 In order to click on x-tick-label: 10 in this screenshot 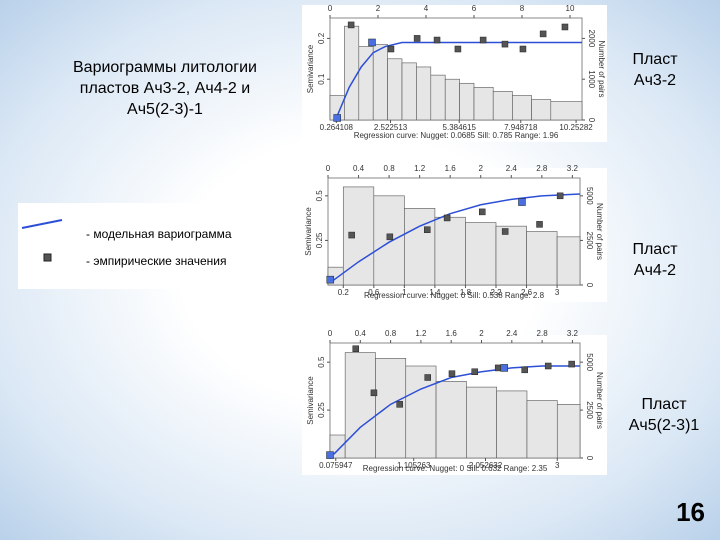, I will do `click(570, 8)`.